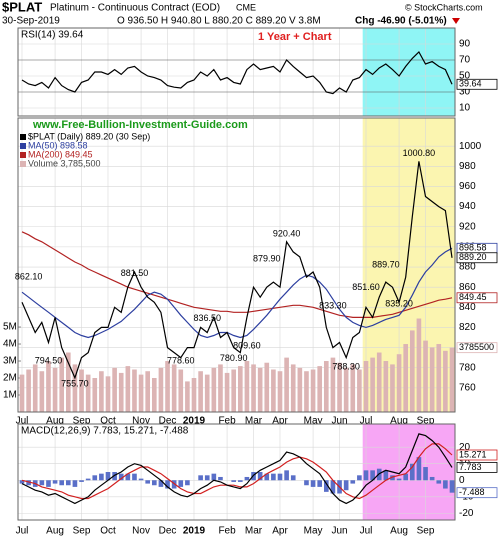 The image size is (500, 540). Describe the element at coordinates (467, 166) in the screenshot. I see `y-tick-label: 980` at that location.